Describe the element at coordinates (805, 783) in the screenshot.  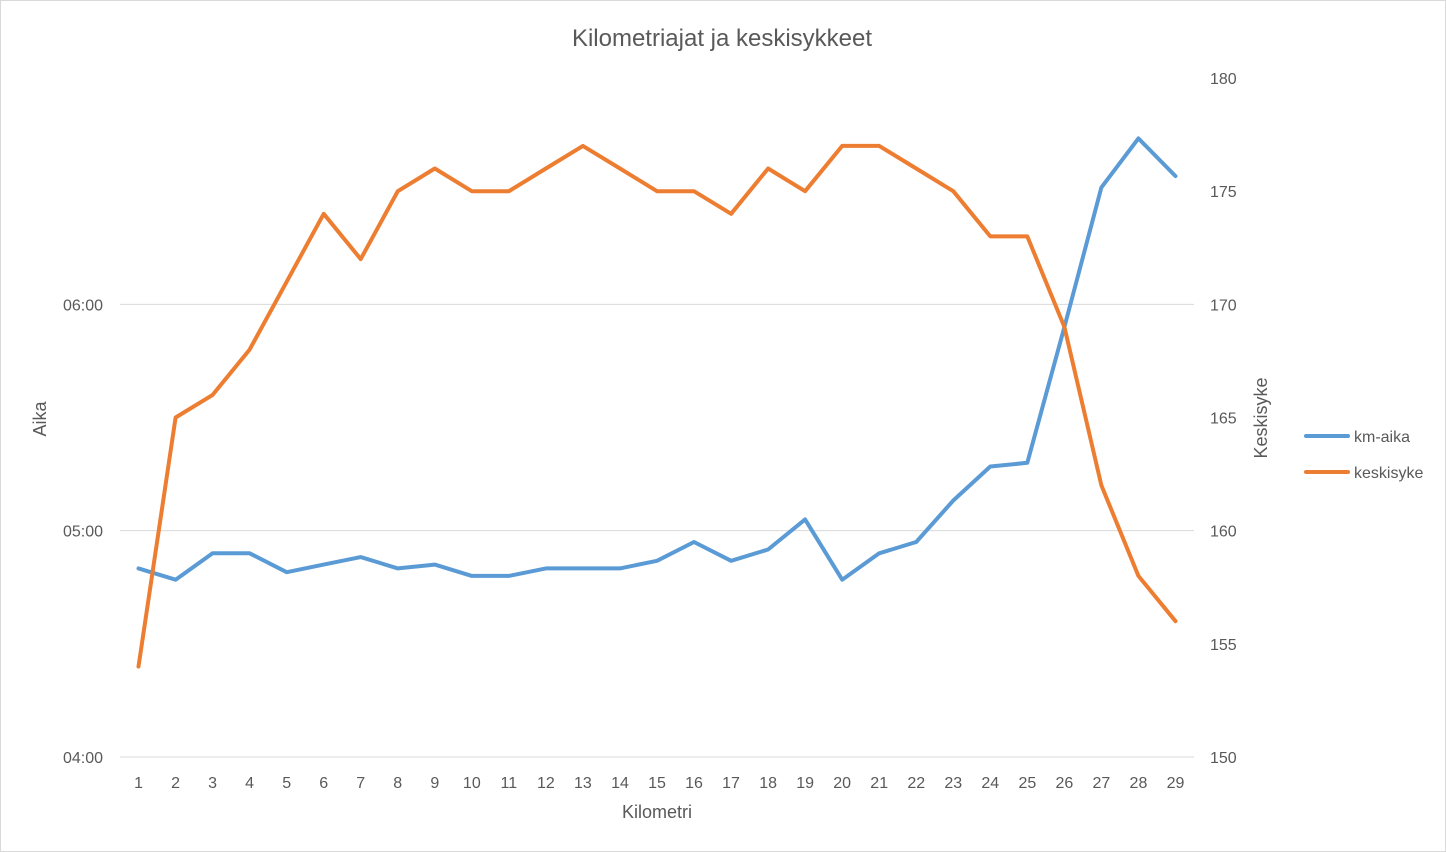
I see `x-tick-label: 19` at that location.